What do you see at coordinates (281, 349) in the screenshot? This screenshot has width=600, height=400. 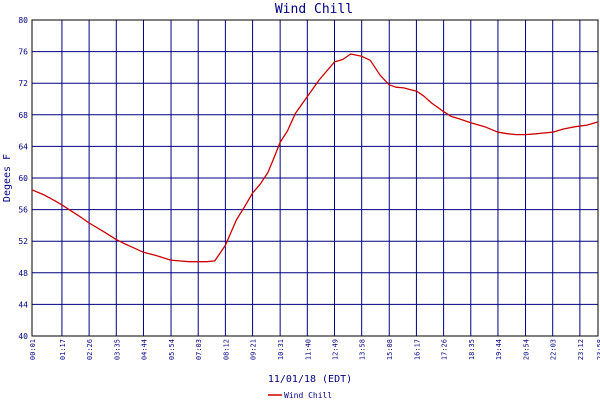 I see `x-tick-label: 10:31` at bounding box center [281, 349].